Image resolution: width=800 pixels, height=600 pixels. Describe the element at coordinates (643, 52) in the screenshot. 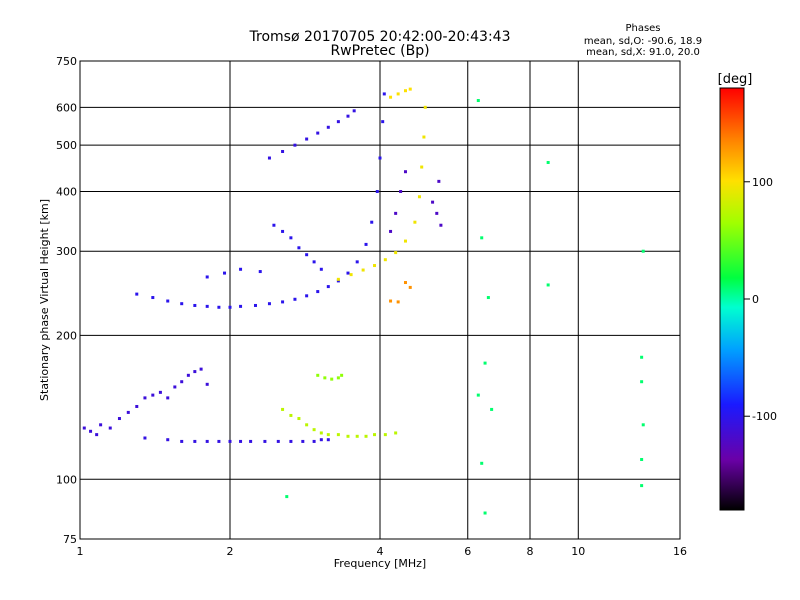

I see `phases-mean-x: mean, sd,X: 91.0, 20.0` at that location.